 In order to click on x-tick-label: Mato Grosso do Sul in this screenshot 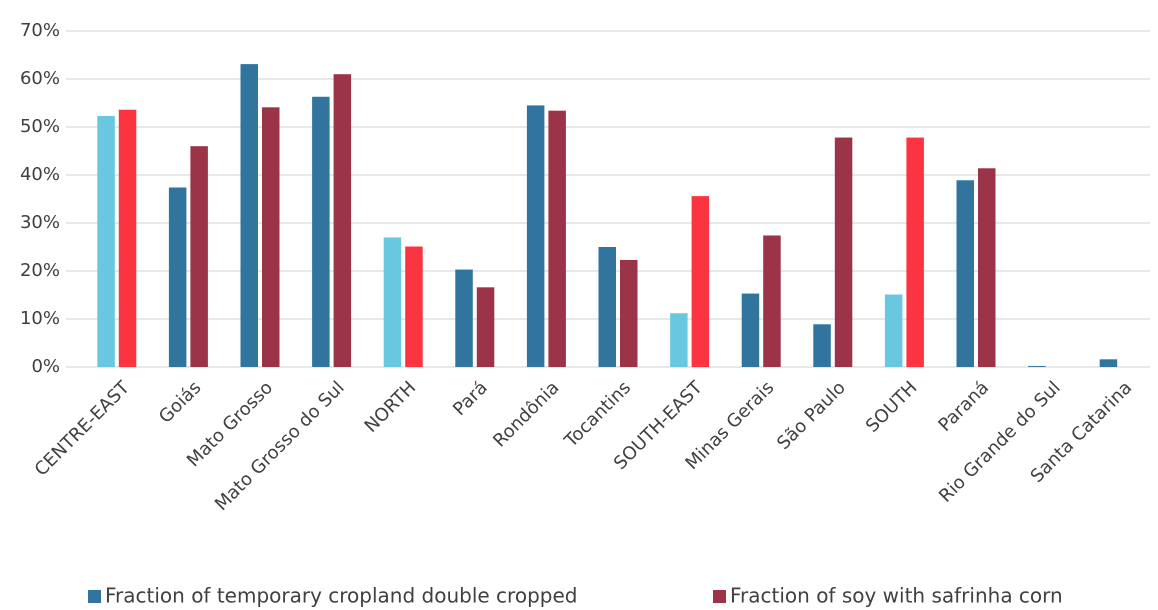, I will do `click(280, 446)`.